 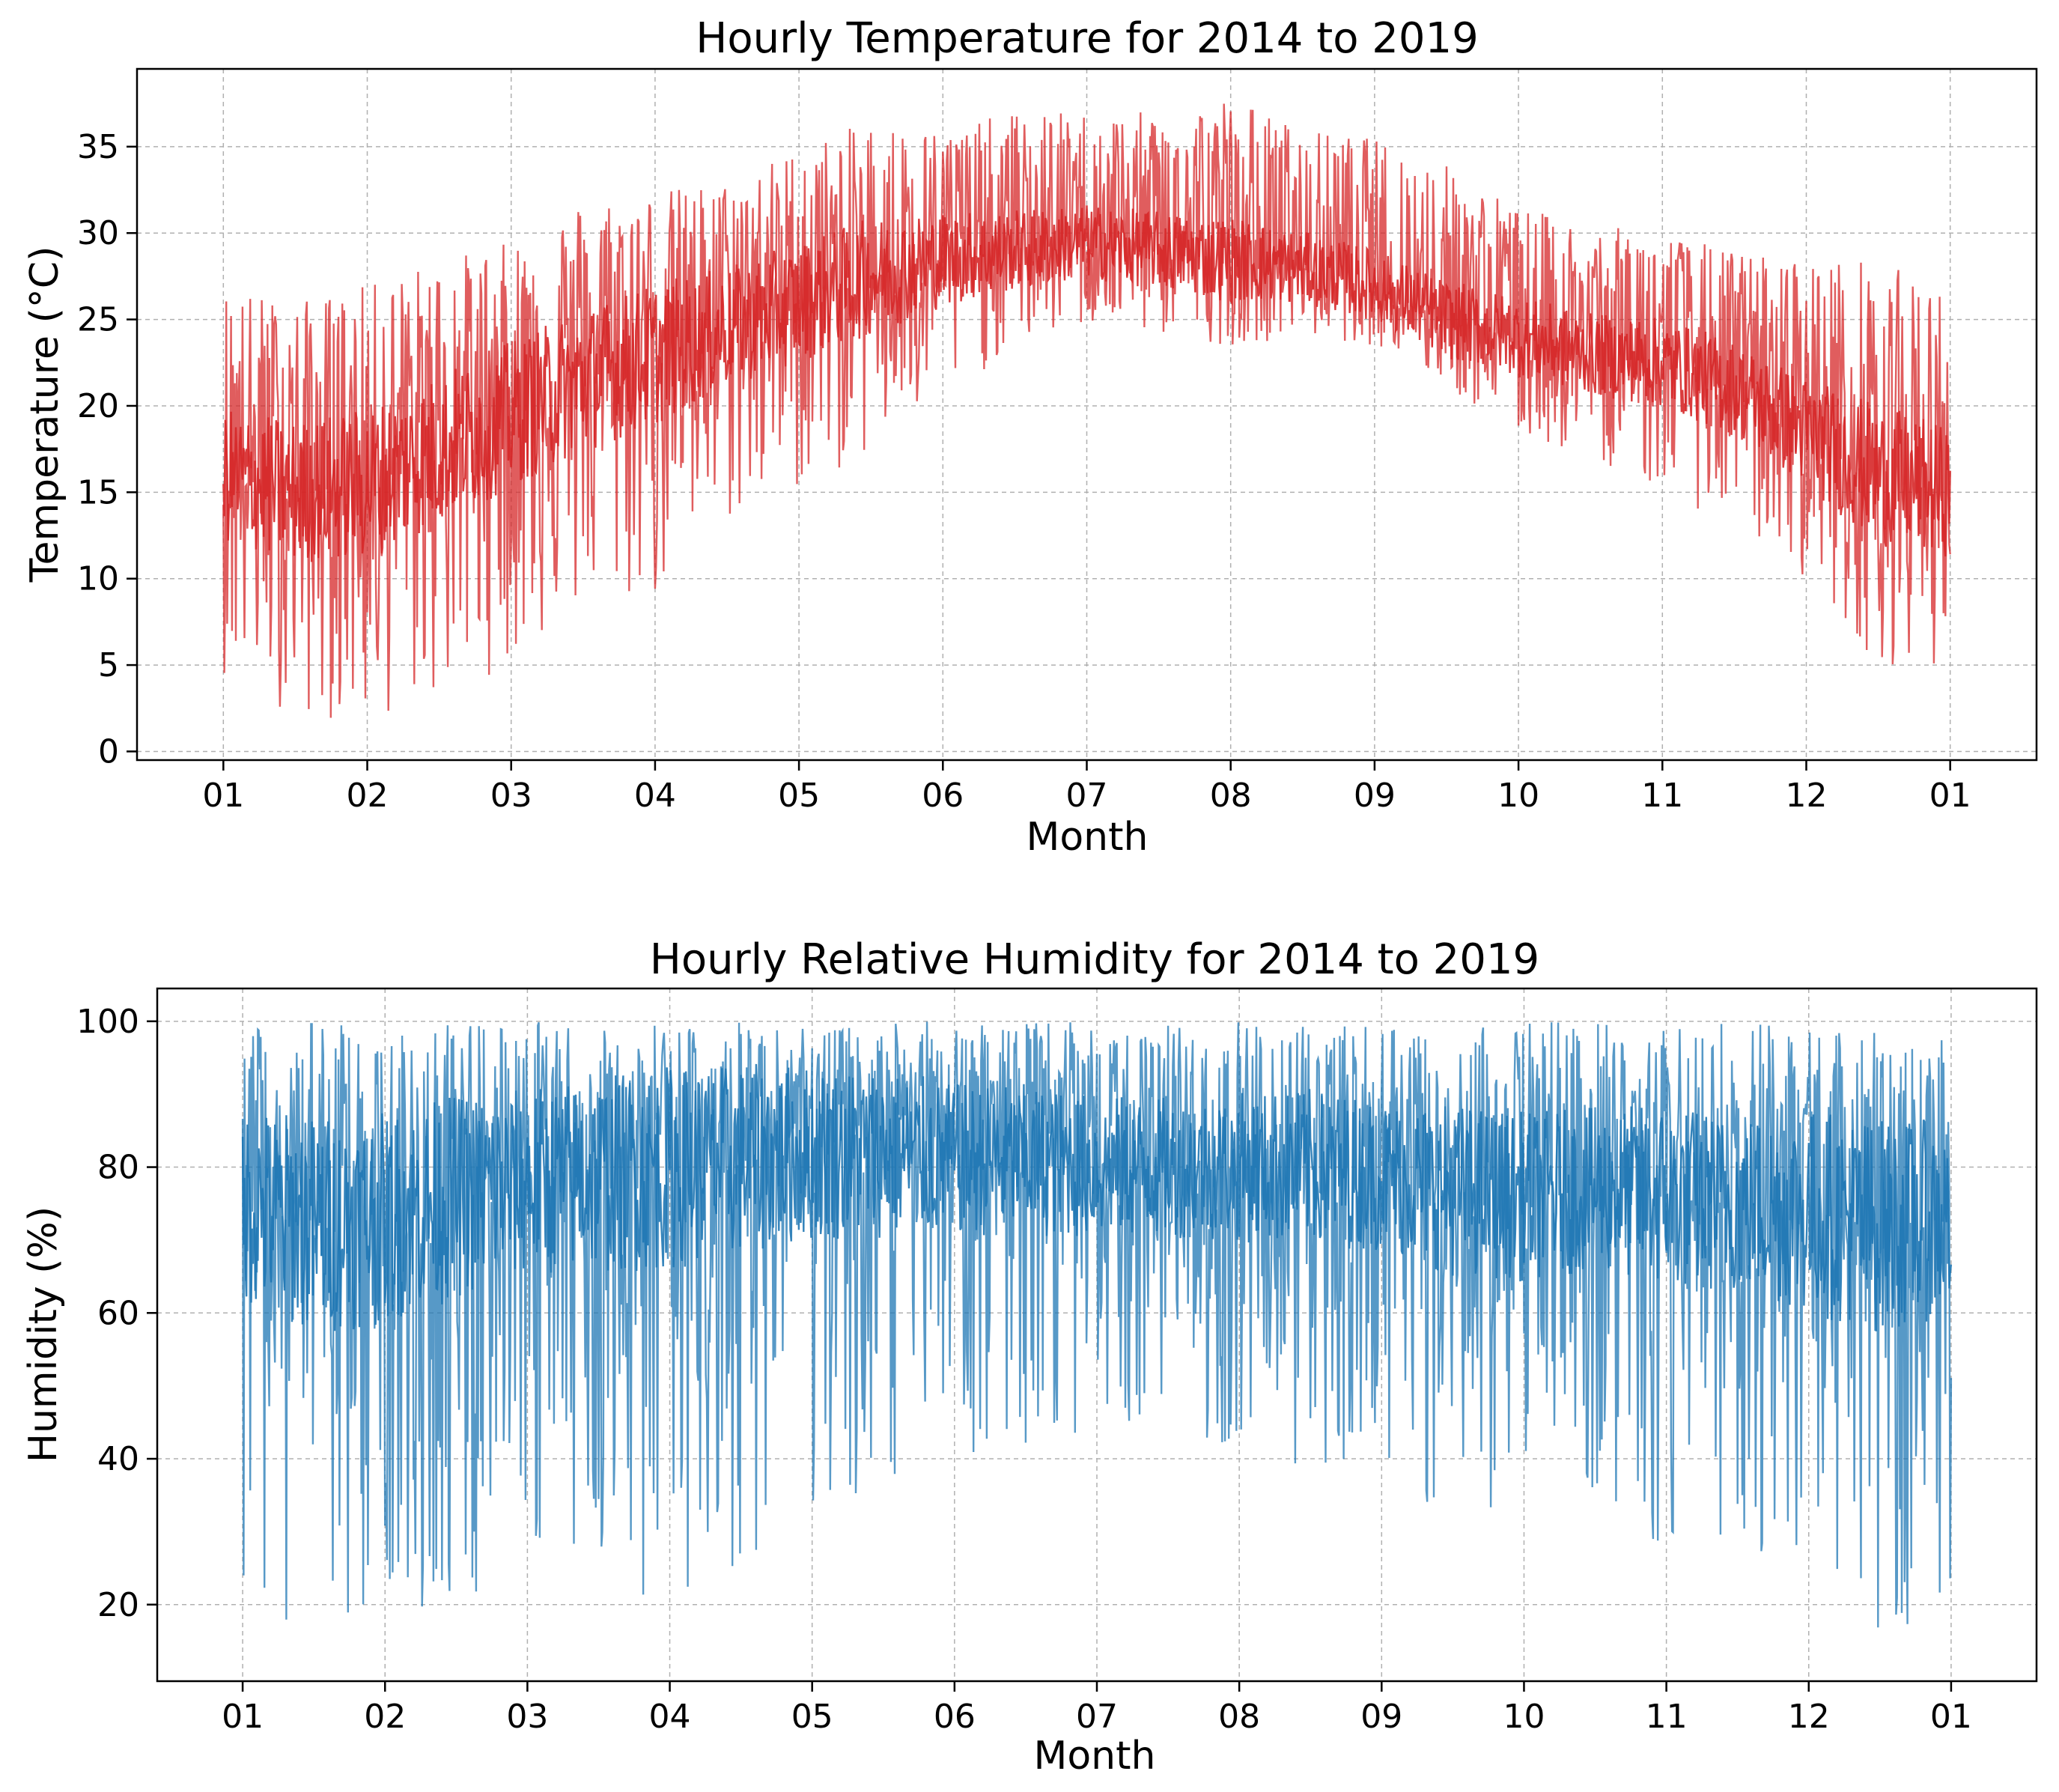 I want to click on temperature-x-tick-label: 10, so click(x=1518, y=796).